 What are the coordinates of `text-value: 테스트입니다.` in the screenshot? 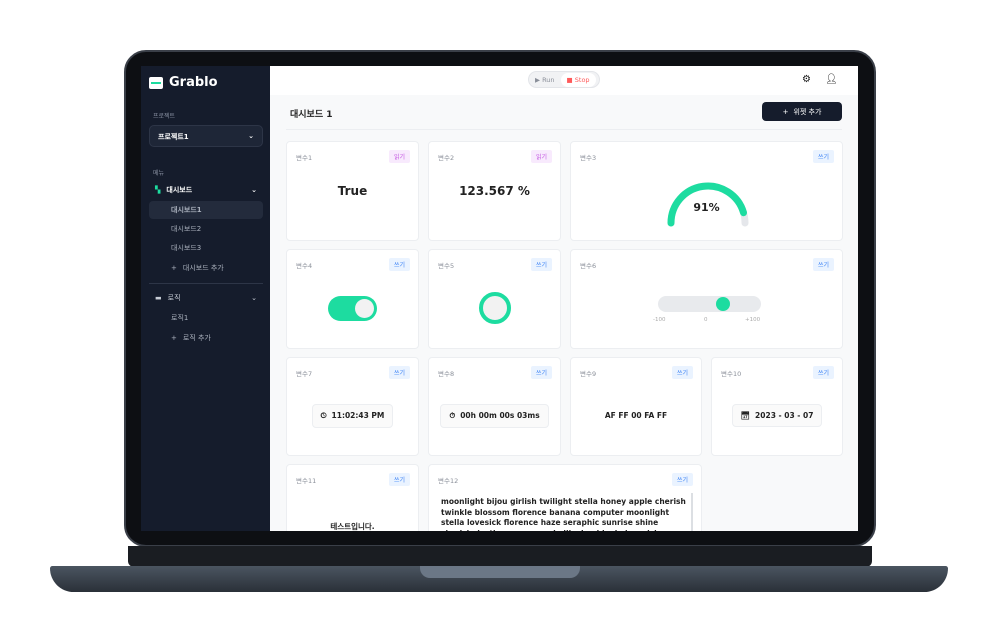 It's located at (352, 526).